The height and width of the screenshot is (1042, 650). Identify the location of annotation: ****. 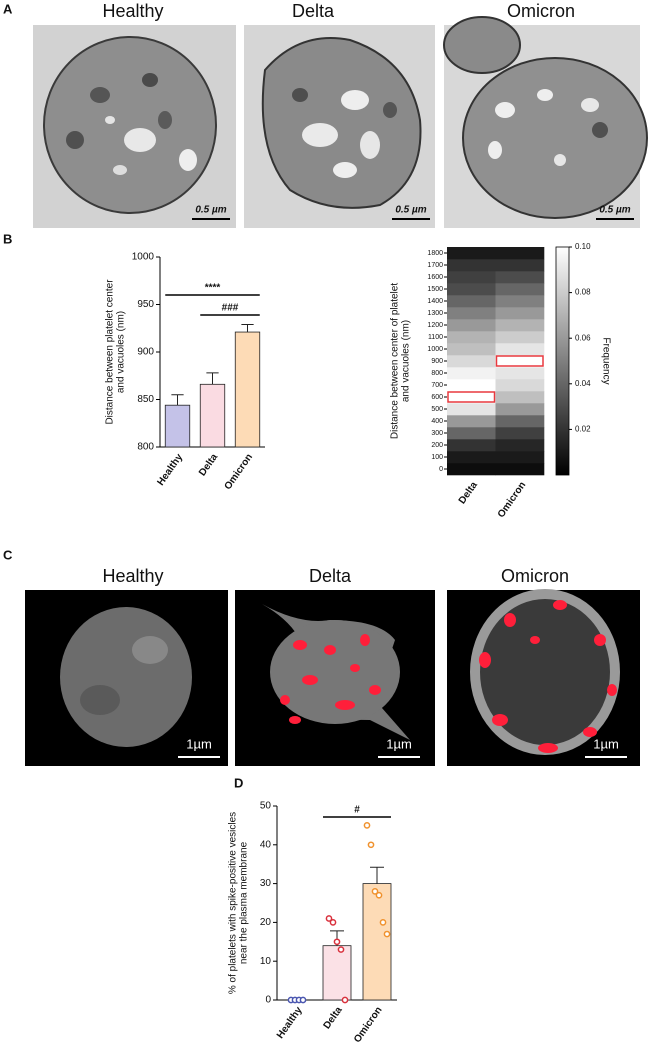
(213, 288).